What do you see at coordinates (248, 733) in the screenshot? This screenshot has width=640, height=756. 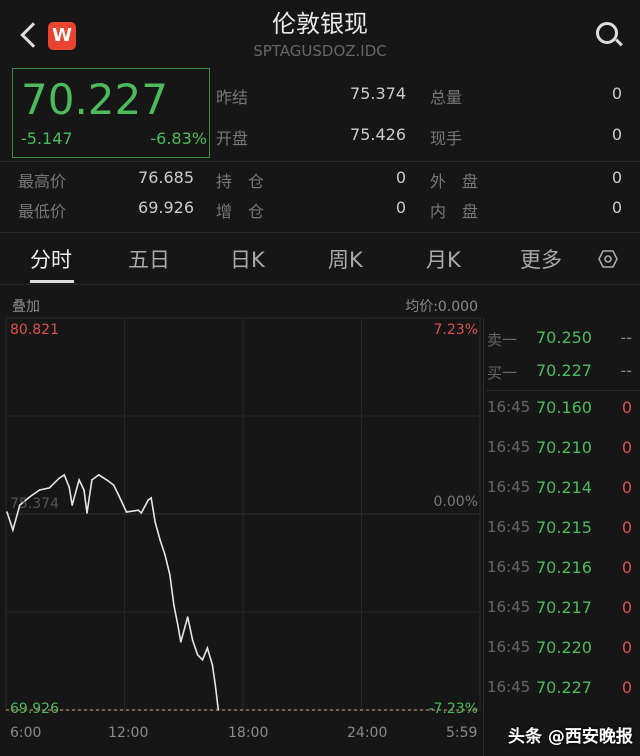 I see `x-tick: 18:00` at bounding box center [248, 733].